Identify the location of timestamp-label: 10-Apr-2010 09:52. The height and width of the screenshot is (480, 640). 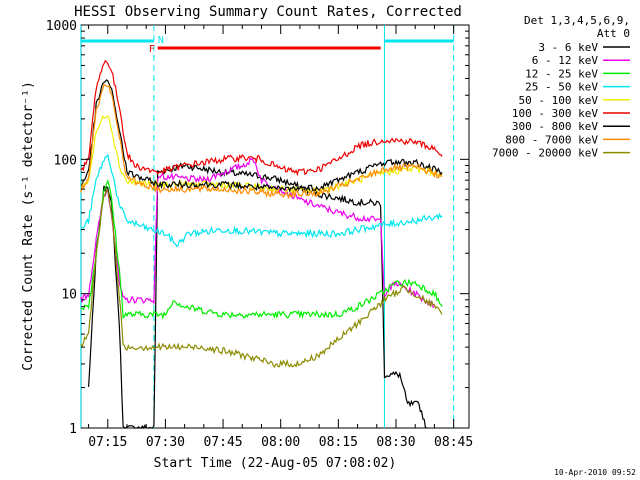
(595, 472).